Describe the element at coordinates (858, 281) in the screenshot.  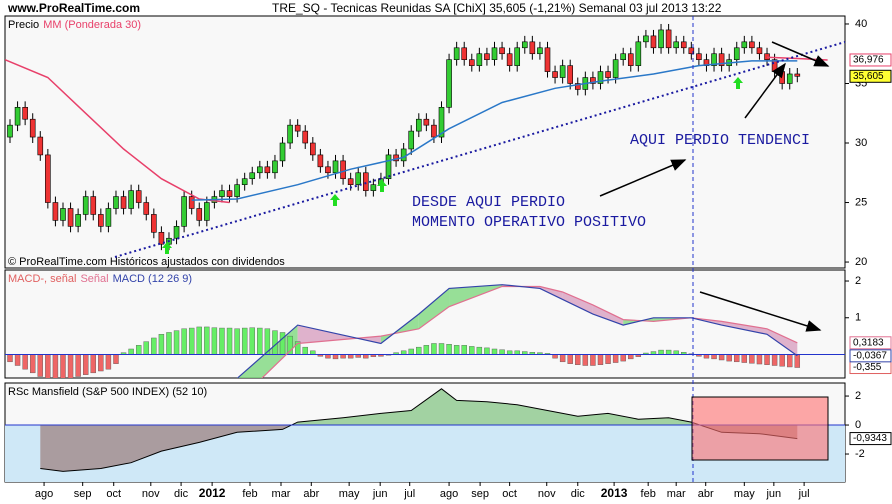
I see `y-tick-label: 2` at that location.